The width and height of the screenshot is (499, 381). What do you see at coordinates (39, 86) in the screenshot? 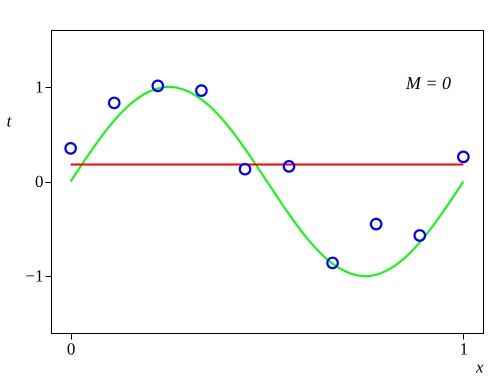
I see `y-tick-label: 1` at bounding box center [39, 86].